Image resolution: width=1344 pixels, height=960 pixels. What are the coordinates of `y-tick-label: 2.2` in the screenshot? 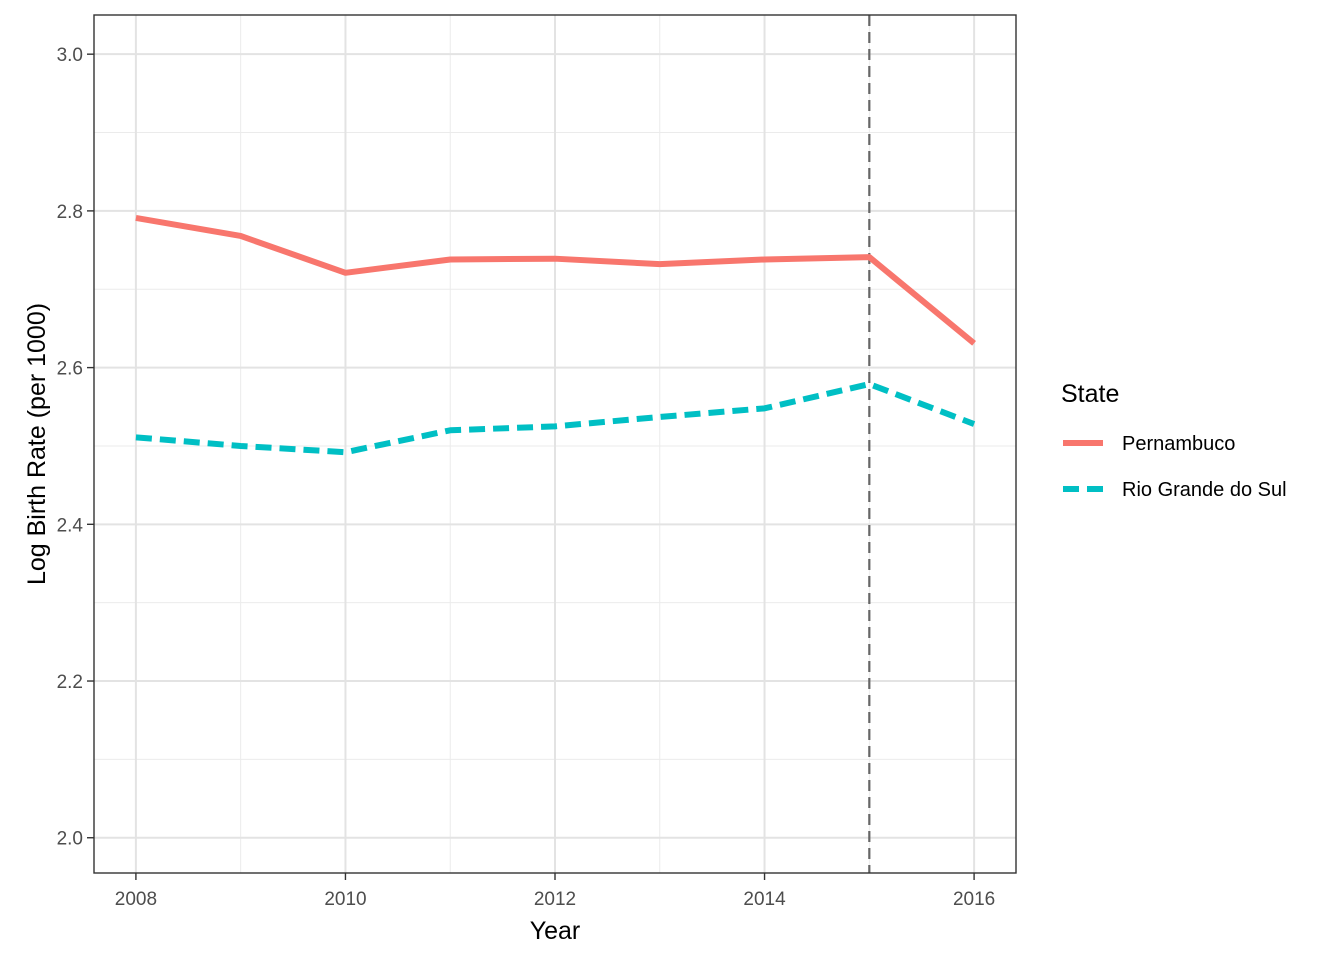 It's located at (70, 682).